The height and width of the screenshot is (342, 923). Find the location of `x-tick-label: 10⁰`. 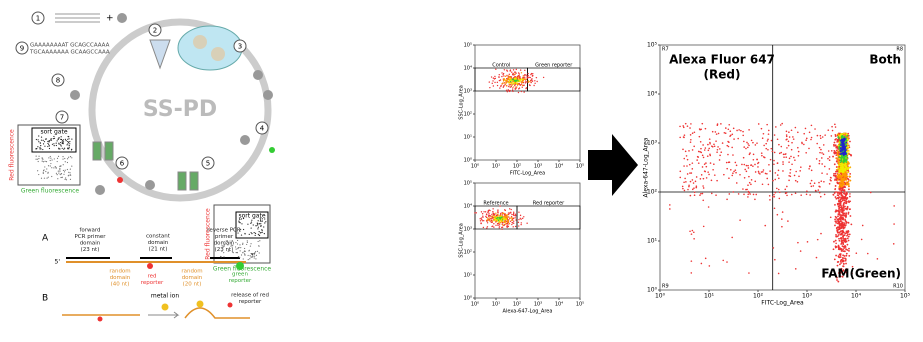

x-tick-label: 10⁰ is located at coordinates (475, 167).